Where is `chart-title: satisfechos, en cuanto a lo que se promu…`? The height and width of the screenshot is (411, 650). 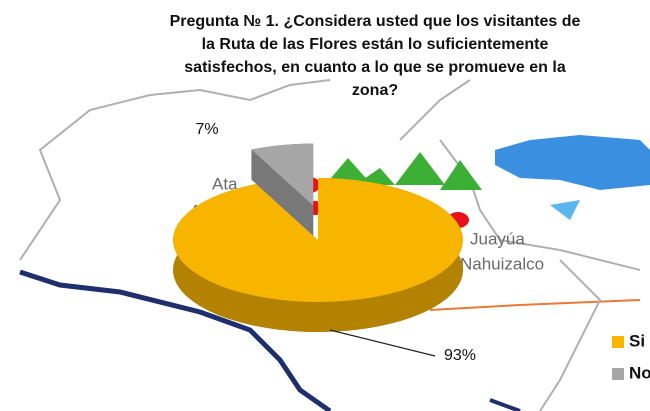 chart-title: satisfechos, en cuanto a lo que se promu… is located at coordinates (375, 67).